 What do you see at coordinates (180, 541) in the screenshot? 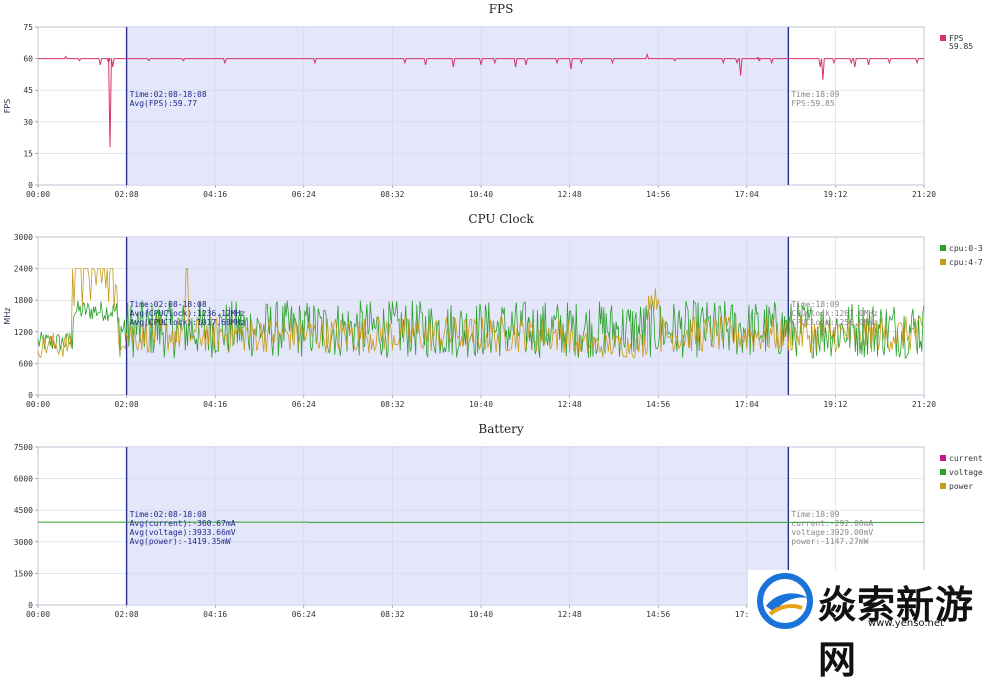
I see `annotation-left-line: Avg(power):-1419.35mW` at bounding box center [180, 541].